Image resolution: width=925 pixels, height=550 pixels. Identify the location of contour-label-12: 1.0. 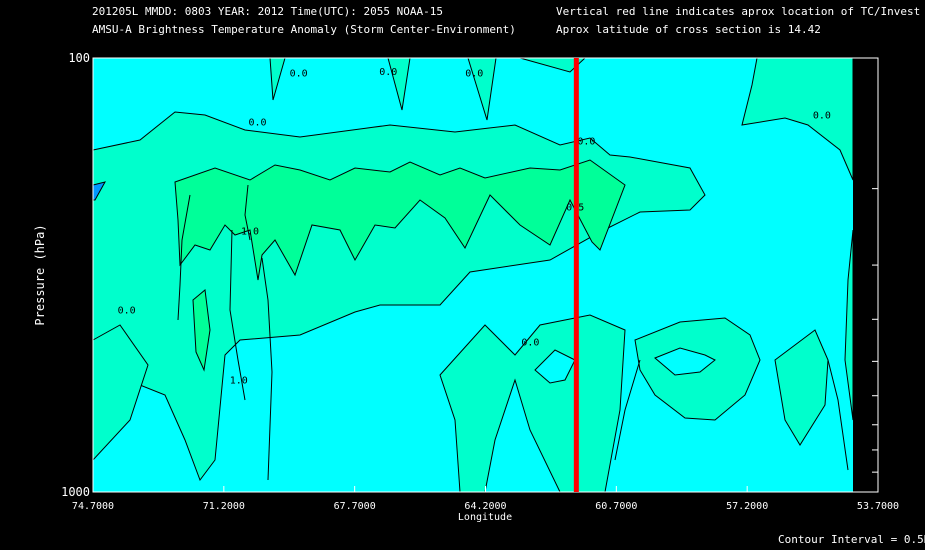
(239, 380).